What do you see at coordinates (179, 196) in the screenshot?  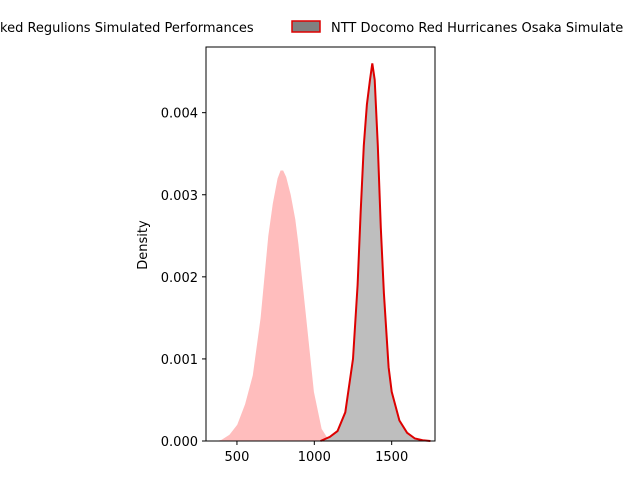 I see `y-tick-label: 0.003` at bounding box center [179, 196].